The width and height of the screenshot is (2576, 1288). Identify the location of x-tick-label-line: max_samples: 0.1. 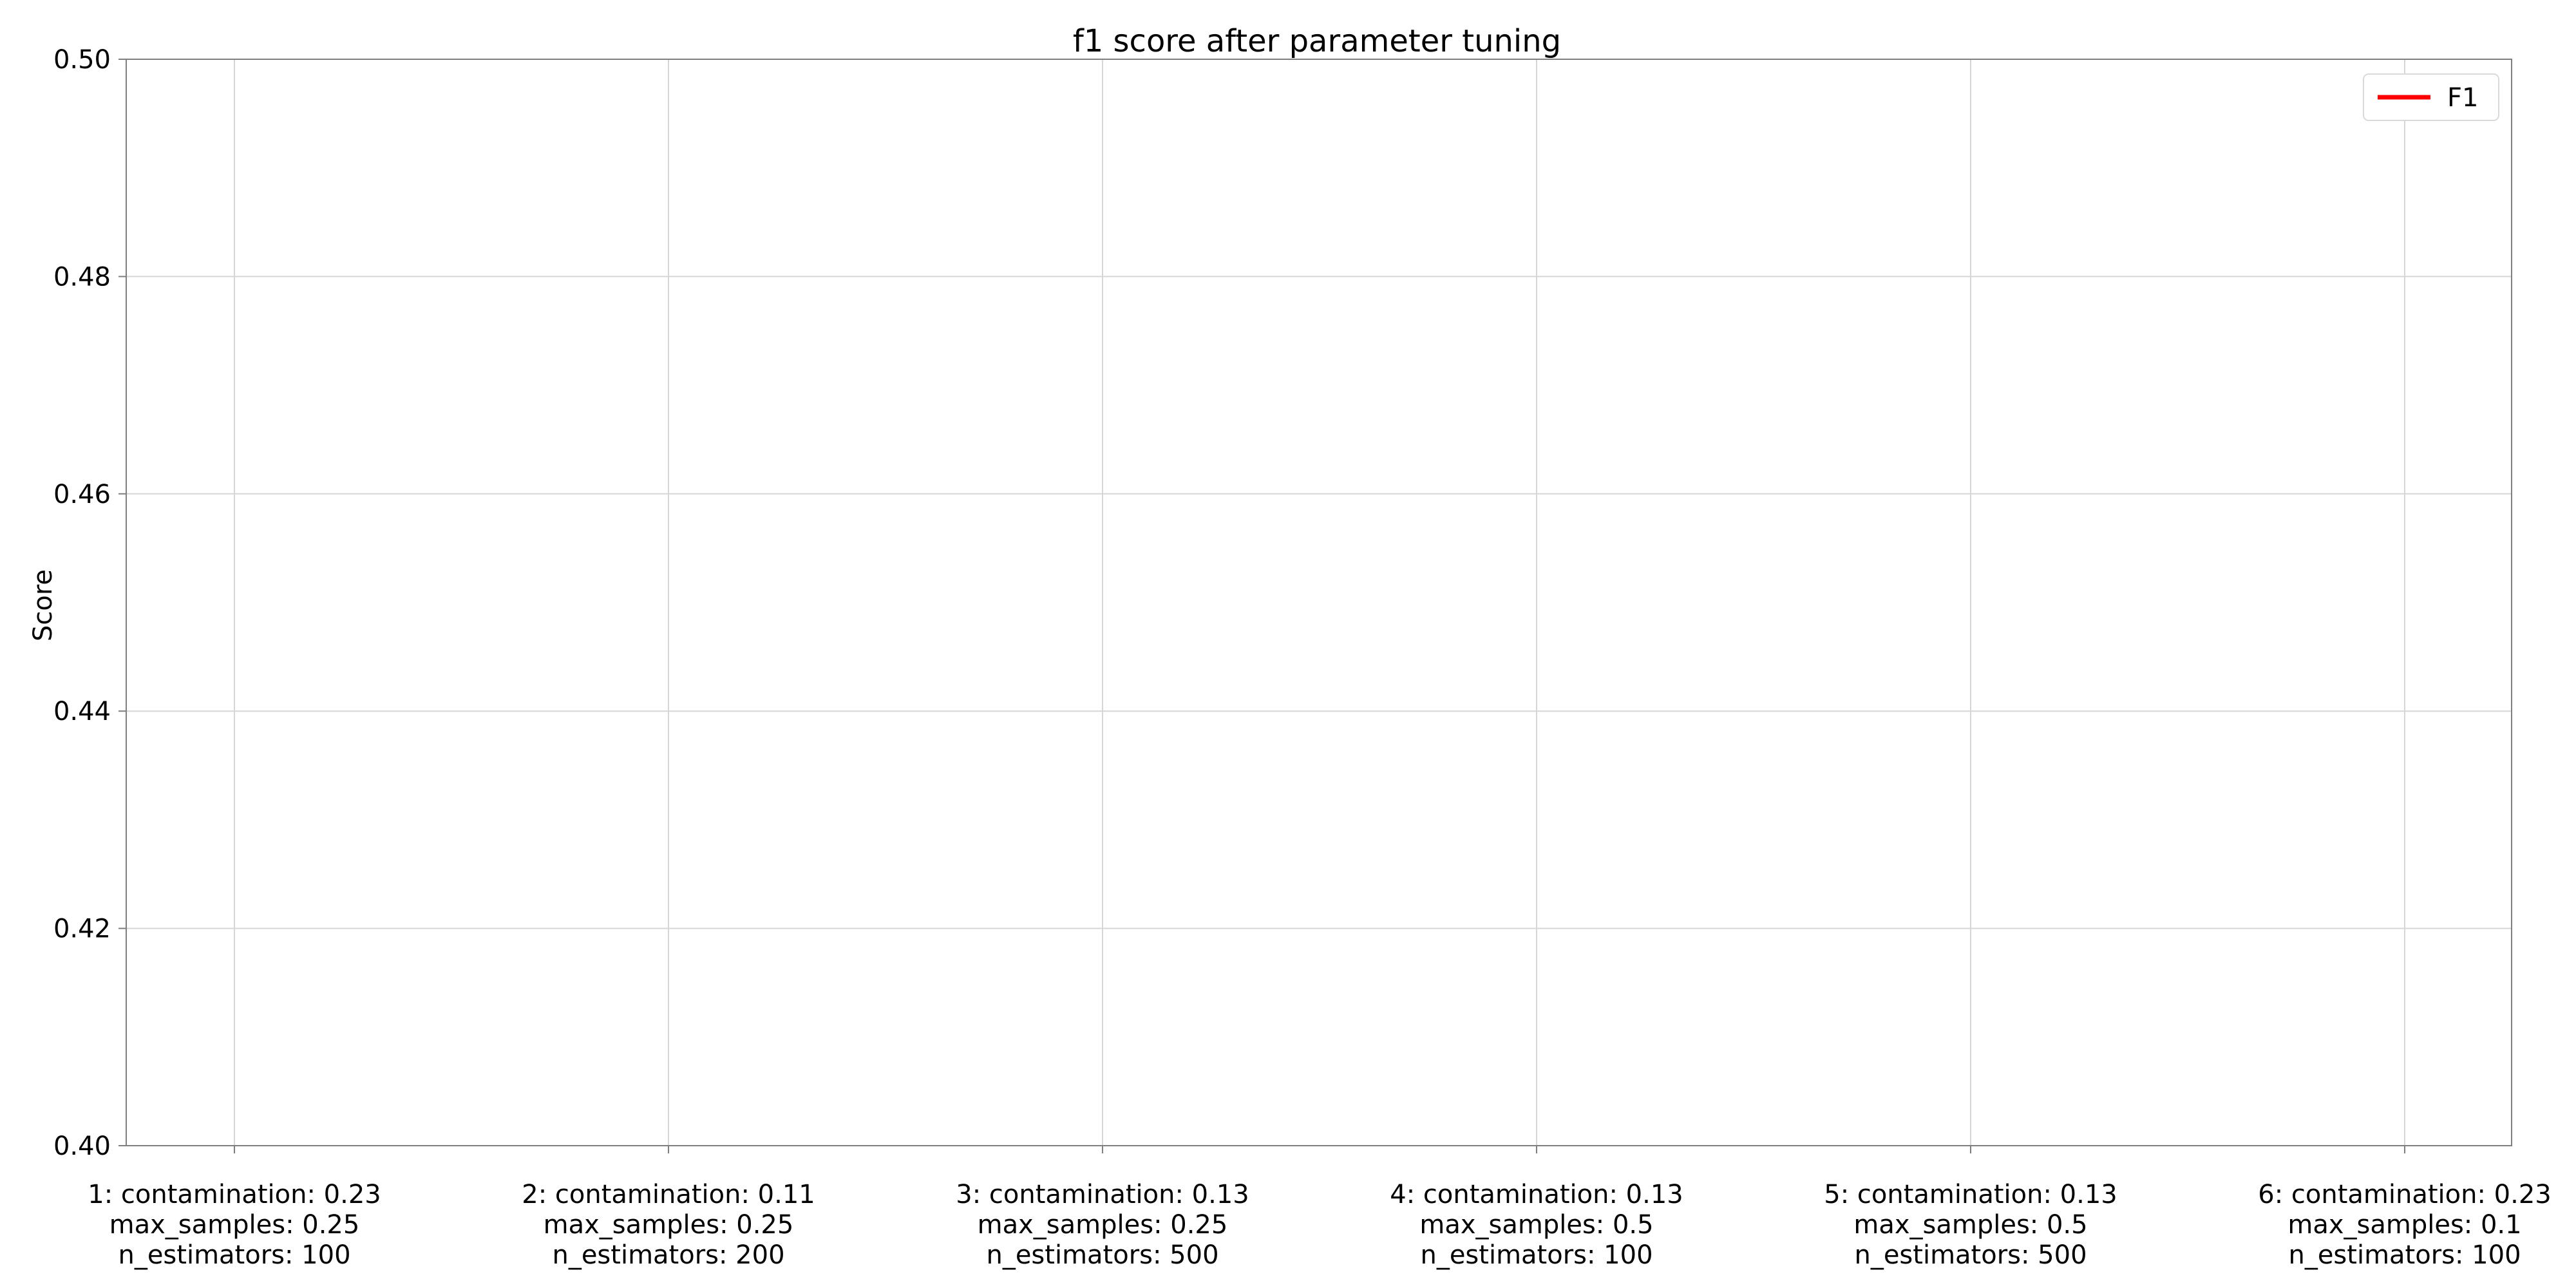
(2404, 1225).